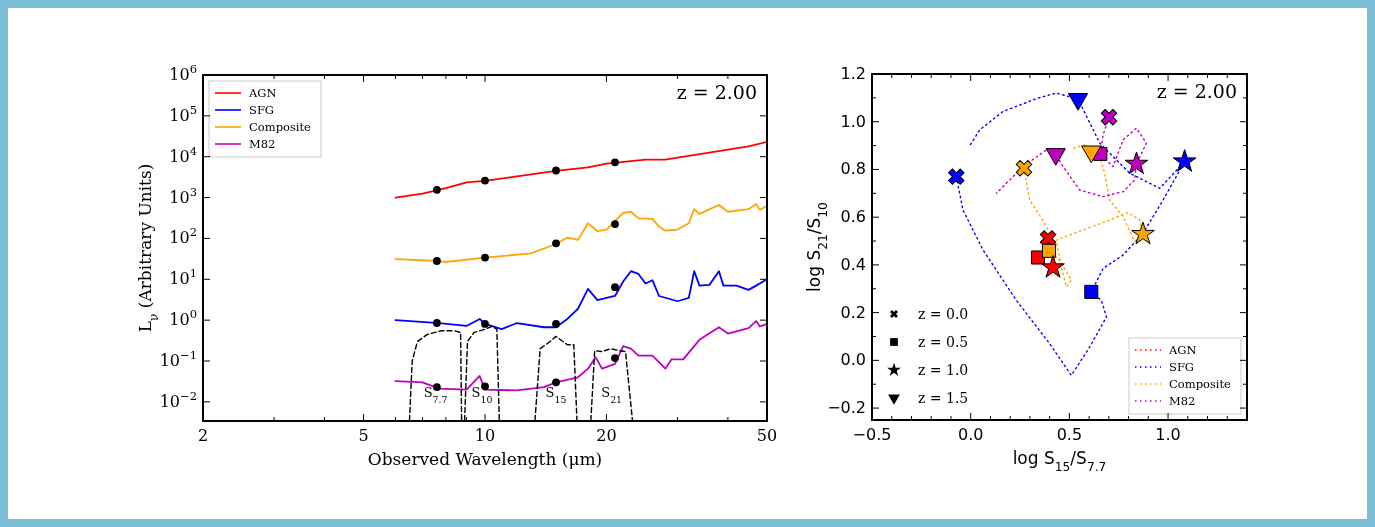  I want to click on y-tick-label: 10$^{1}$, so click(183, 277).